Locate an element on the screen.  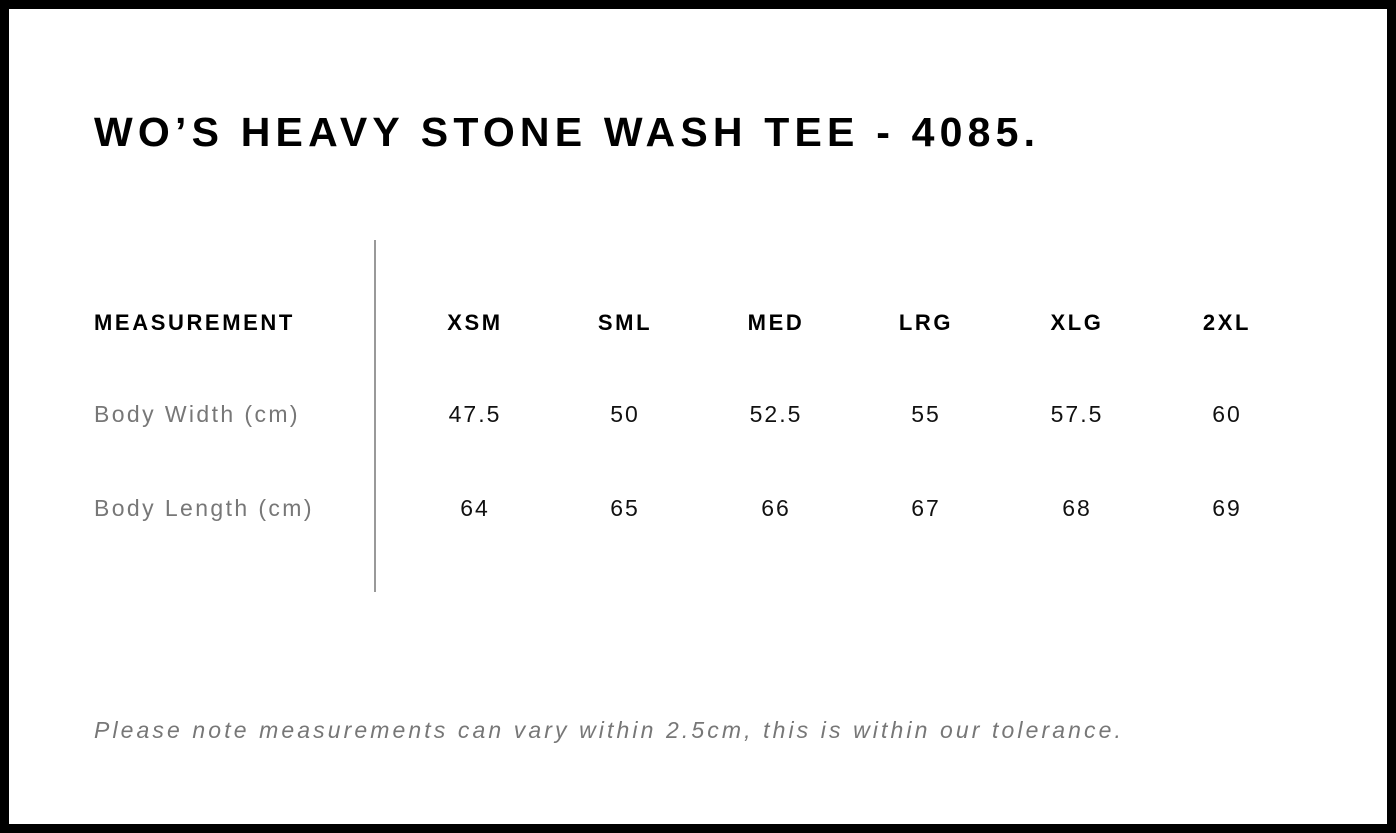
page-title: WO’S HEAVY STONE WASH TEE - 4085. is located at coordinates (567, 132).